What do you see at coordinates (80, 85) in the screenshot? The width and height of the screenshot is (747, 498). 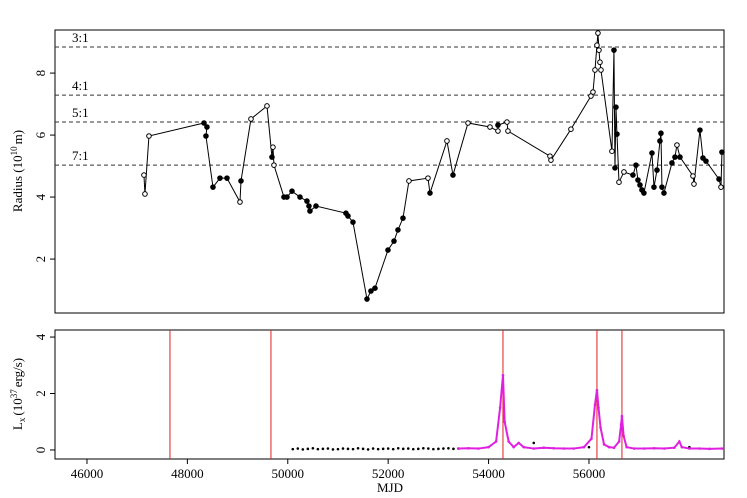 I see `resonance-label: 4:1` at bounding box center [80, 85].